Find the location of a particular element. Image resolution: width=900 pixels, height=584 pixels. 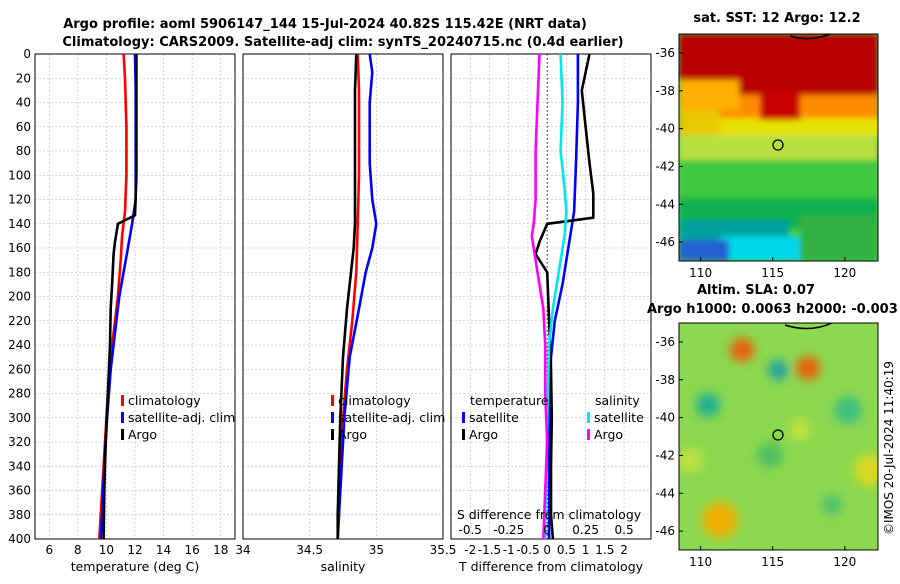

legend-temp-argo-label: Argo is located at coordinates (483, 434).